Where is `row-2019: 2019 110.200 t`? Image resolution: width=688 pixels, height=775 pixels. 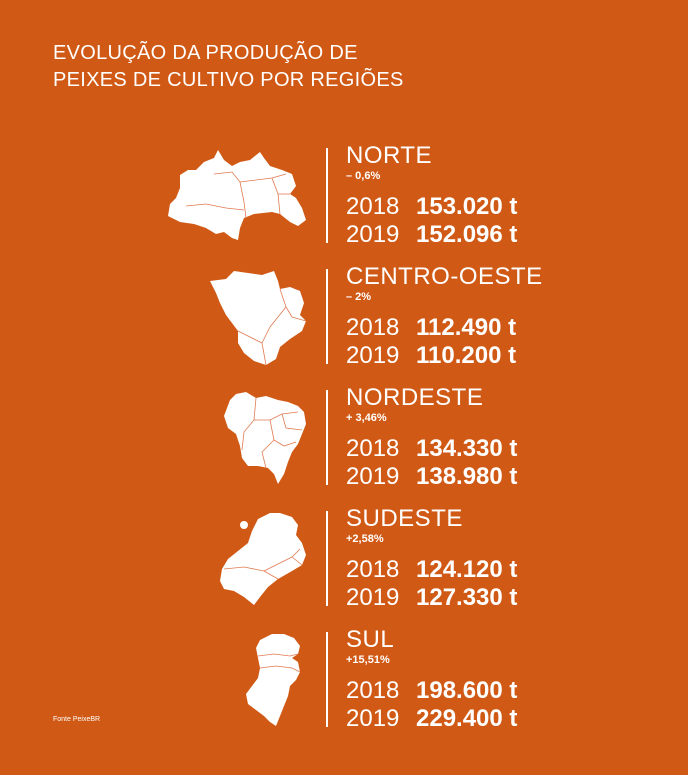 row-2019: 2019 110.200 t is located at coordinates (431, 356).